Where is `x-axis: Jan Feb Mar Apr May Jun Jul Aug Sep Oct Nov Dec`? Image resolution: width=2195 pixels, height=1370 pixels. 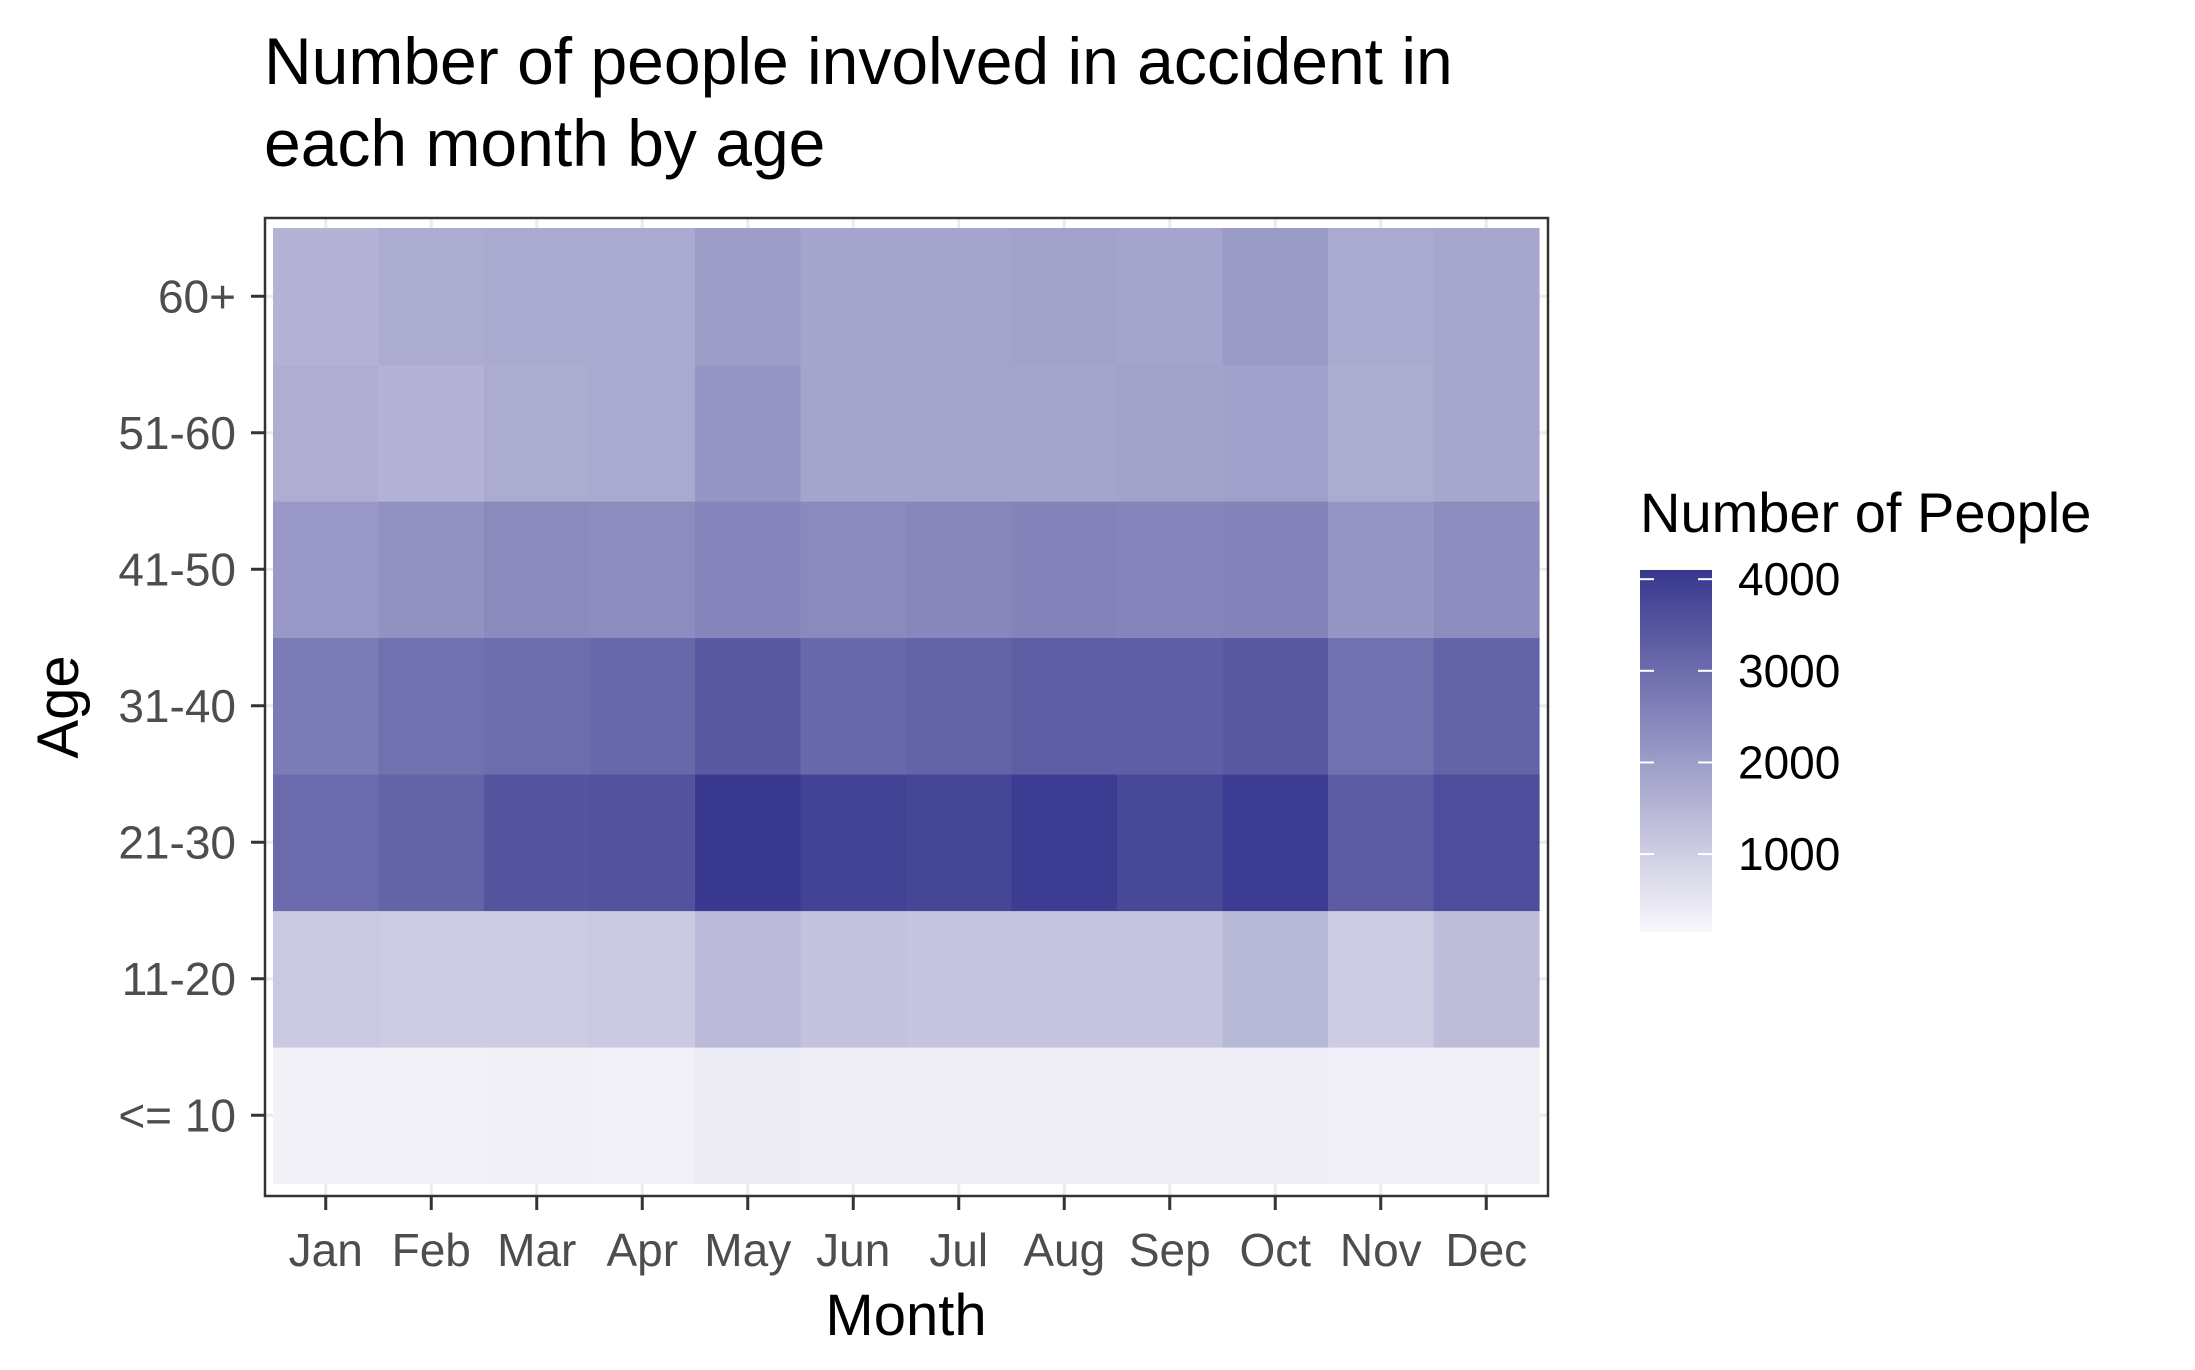 x-axis: Jan Feb Mar Apr May Jun Jul Aug Sep Oct Nov Dec is located at coordinates (908, 1236).